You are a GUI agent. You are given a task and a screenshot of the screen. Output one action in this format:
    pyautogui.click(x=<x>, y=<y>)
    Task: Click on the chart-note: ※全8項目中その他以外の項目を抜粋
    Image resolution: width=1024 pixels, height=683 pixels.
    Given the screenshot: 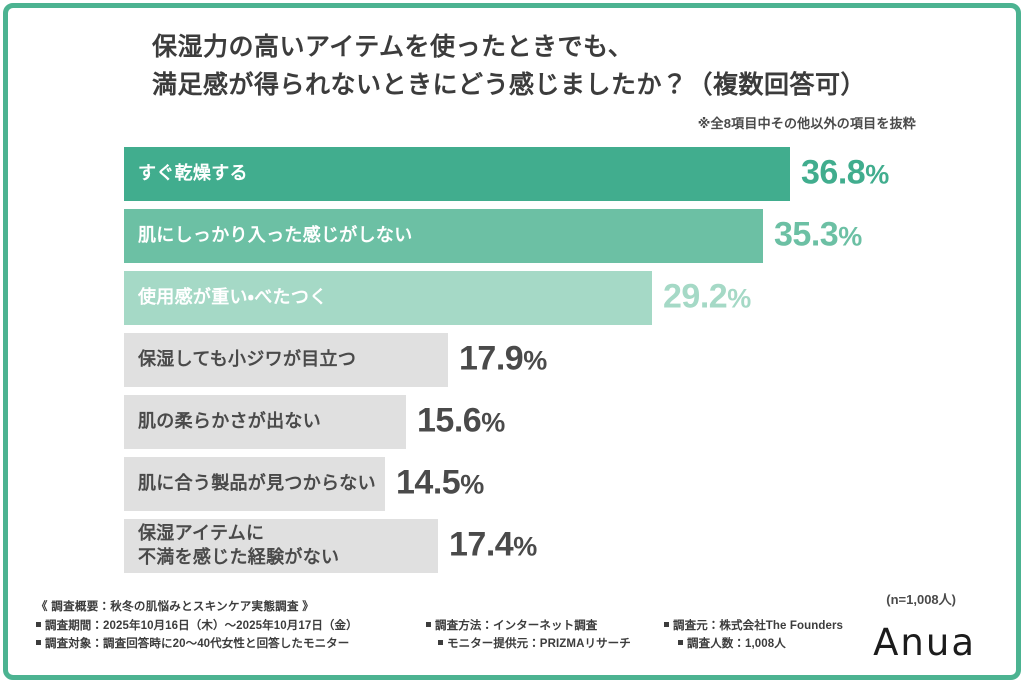 What is the action you would take?
    pyautogui.click(x=806, y=123)
    